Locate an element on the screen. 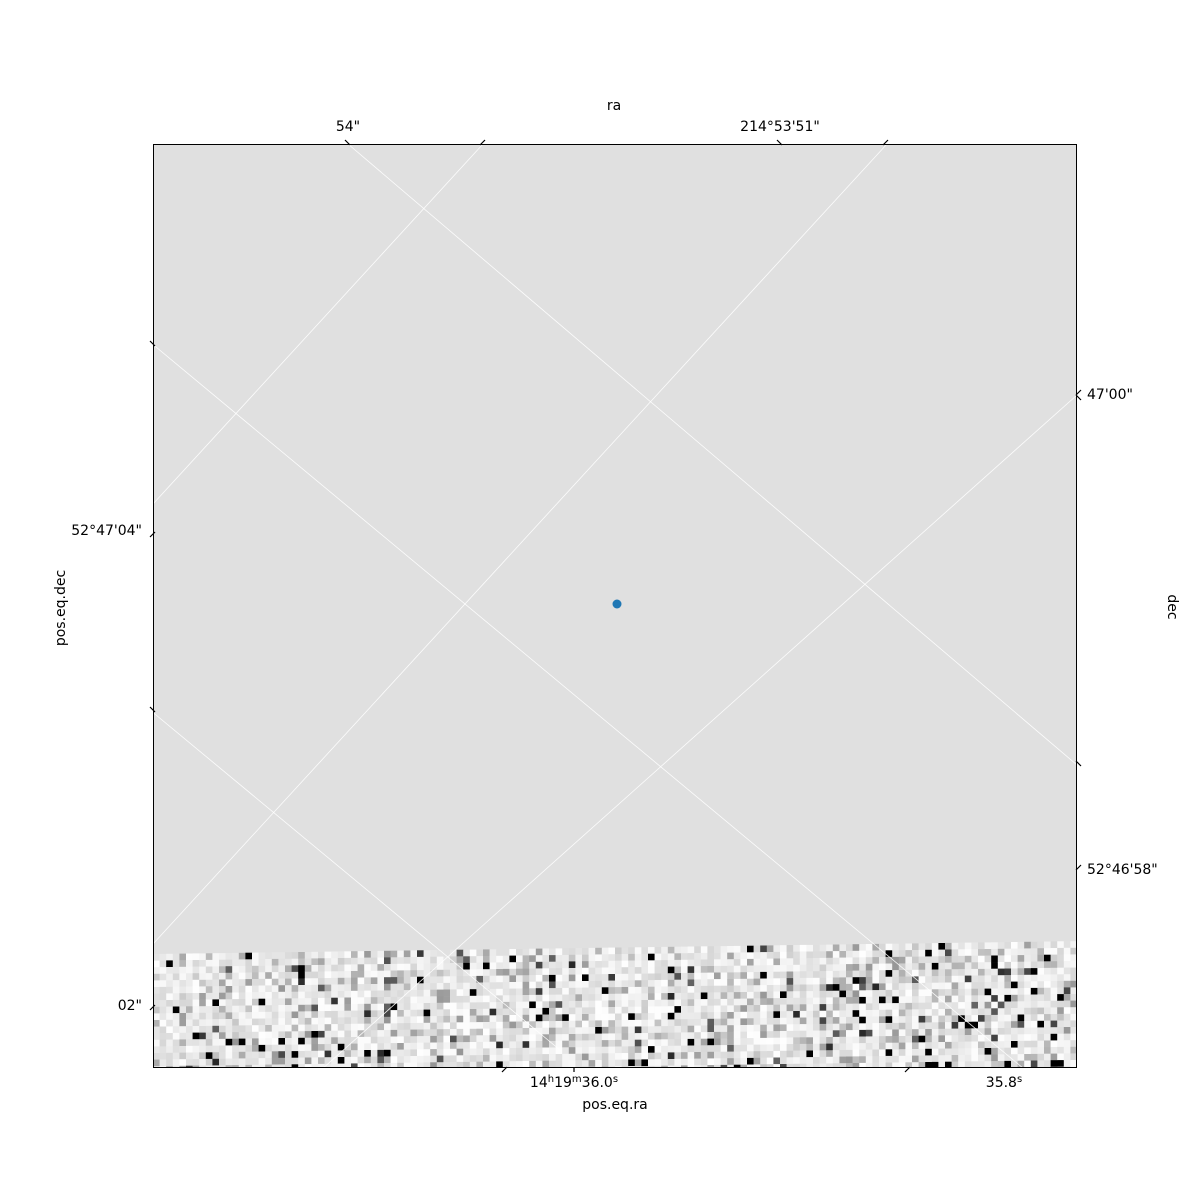 The width and height of the screenshot is (1200, 1200). tick-mark is located at coordinates (1078, 867).